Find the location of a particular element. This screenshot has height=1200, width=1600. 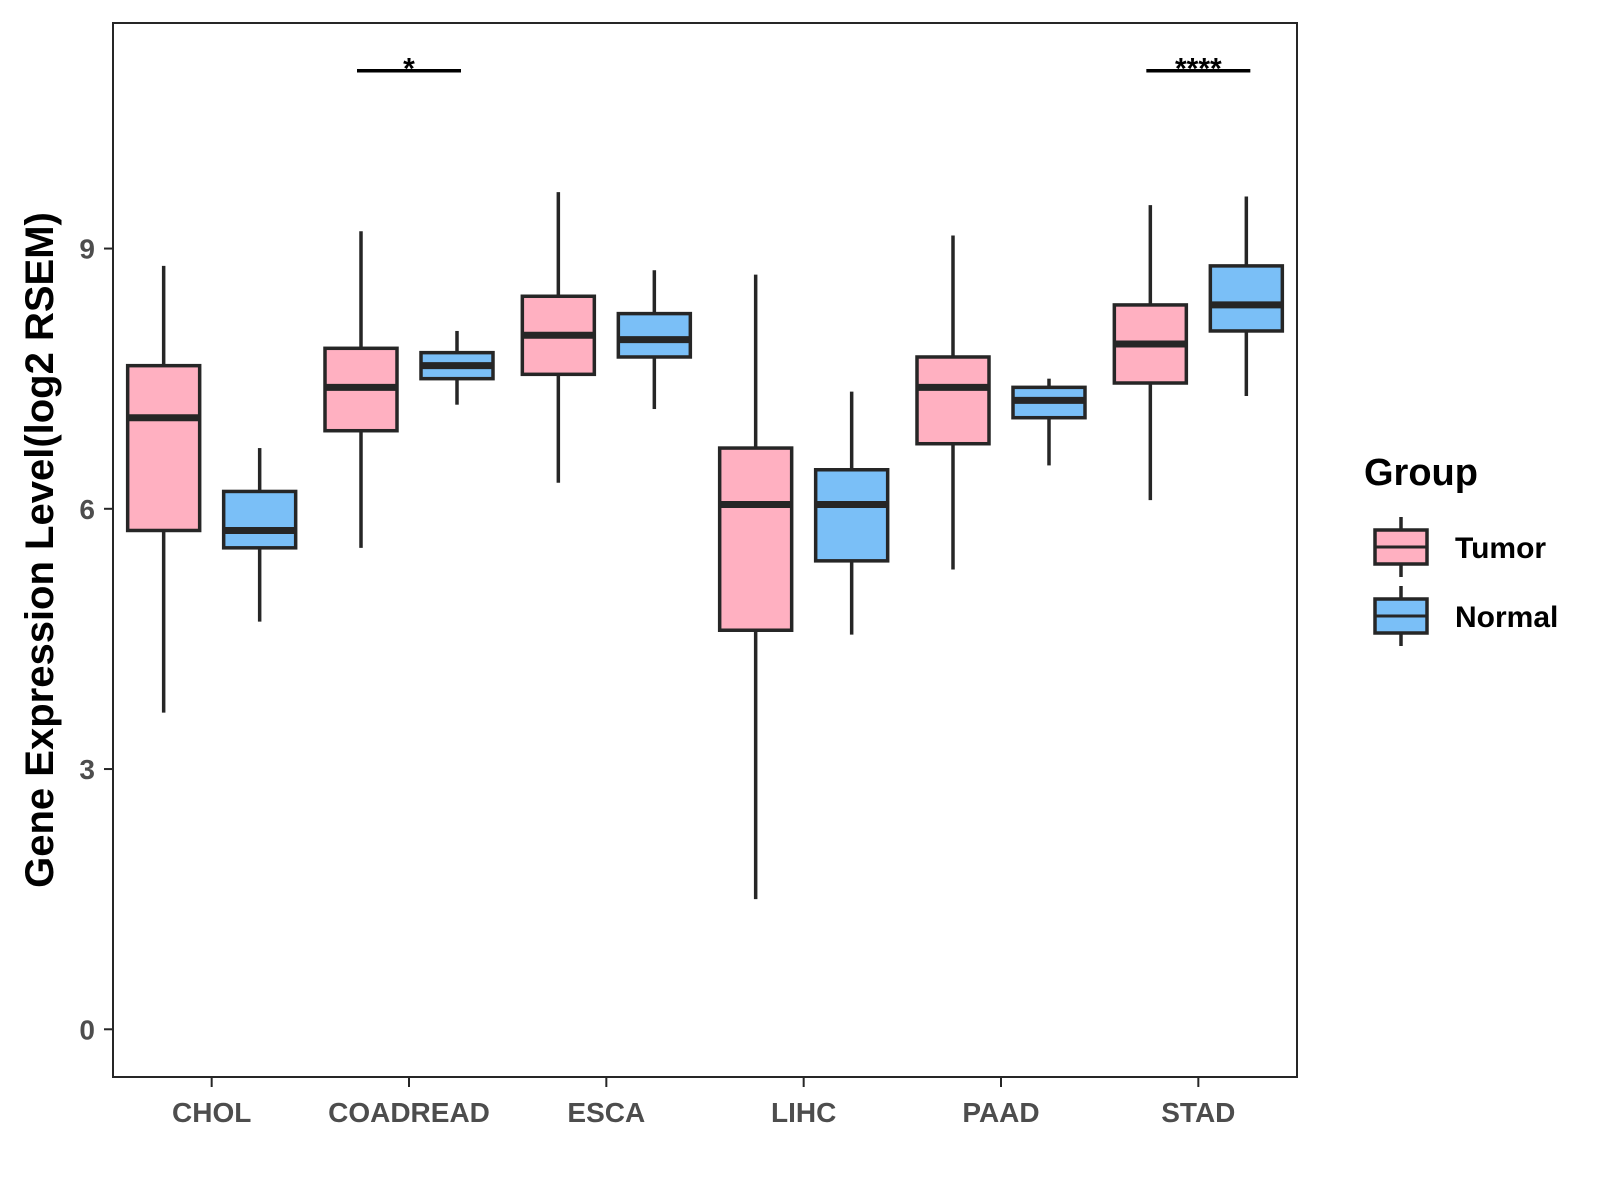

x-tick-label: LIHC is located at coordinates (803, 1112).